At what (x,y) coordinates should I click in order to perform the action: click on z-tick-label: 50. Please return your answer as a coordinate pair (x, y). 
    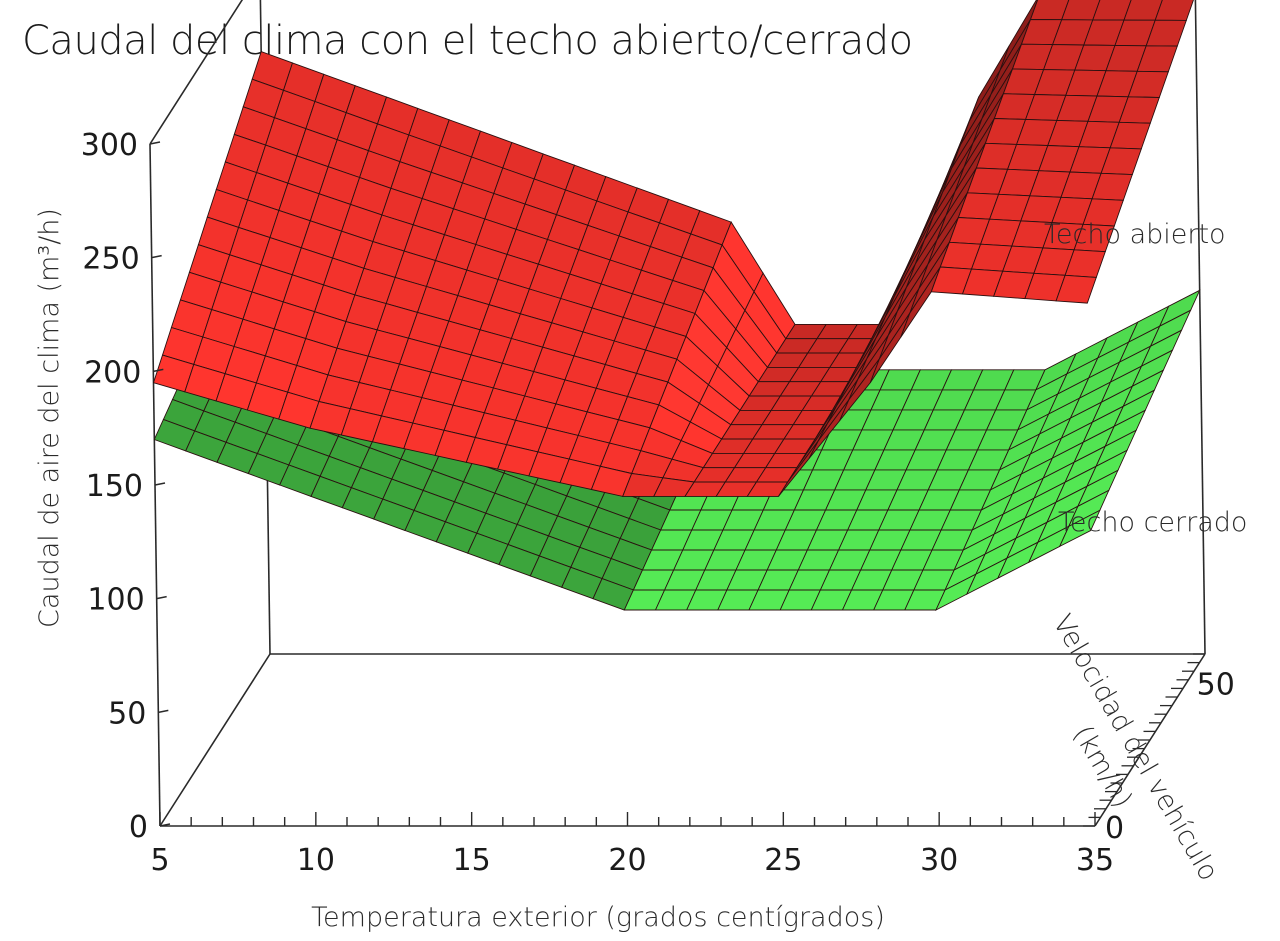
    Looking at the image, I should click on (1216, 685).